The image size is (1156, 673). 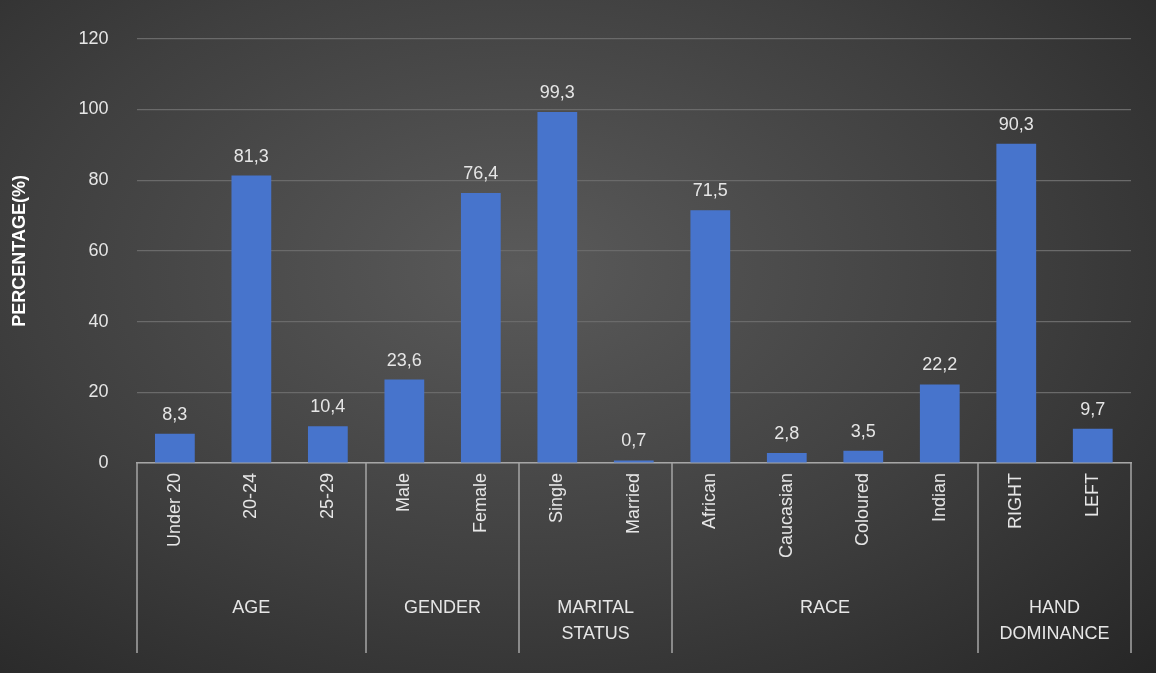 I want to click on text: AGE, so click(x=251, y=606).